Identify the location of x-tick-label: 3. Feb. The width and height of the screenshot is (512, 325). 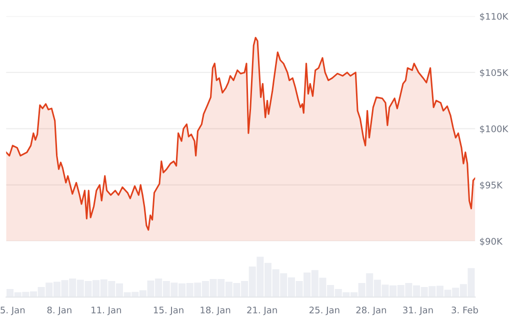
(465, 310).